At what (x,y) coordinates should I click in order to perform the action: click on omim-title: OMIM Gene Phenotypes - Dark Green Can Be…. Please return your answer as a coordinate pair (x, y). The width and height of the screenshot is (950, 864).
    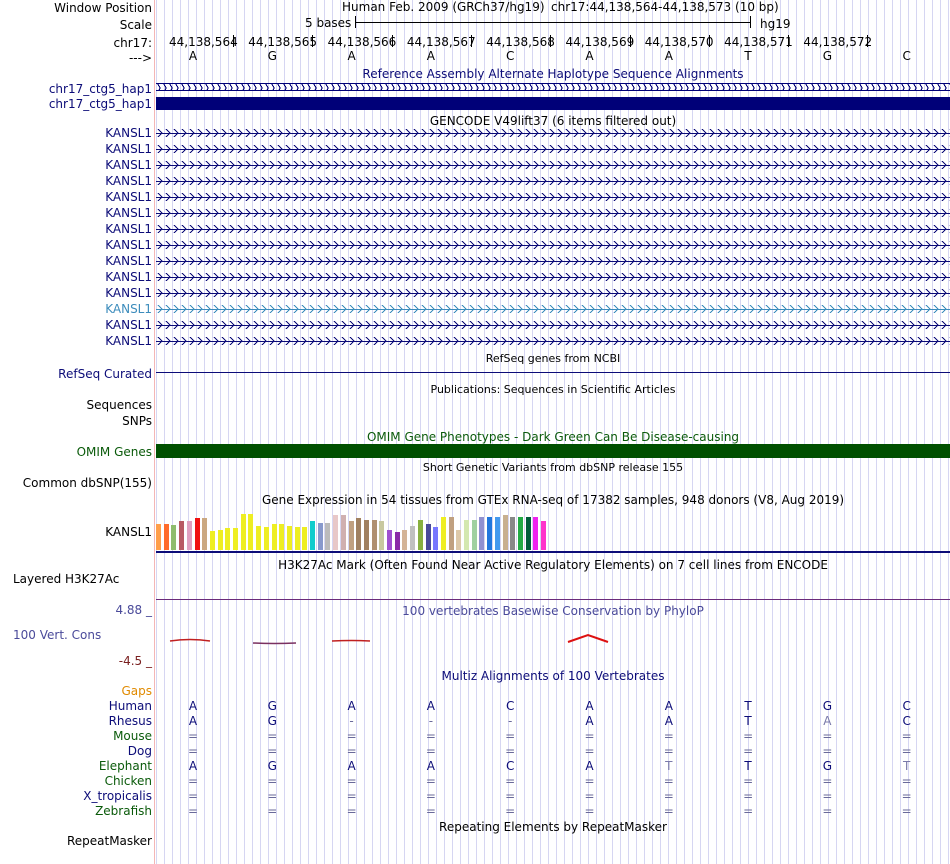
    Looking at the image, I should click on (553, 437).